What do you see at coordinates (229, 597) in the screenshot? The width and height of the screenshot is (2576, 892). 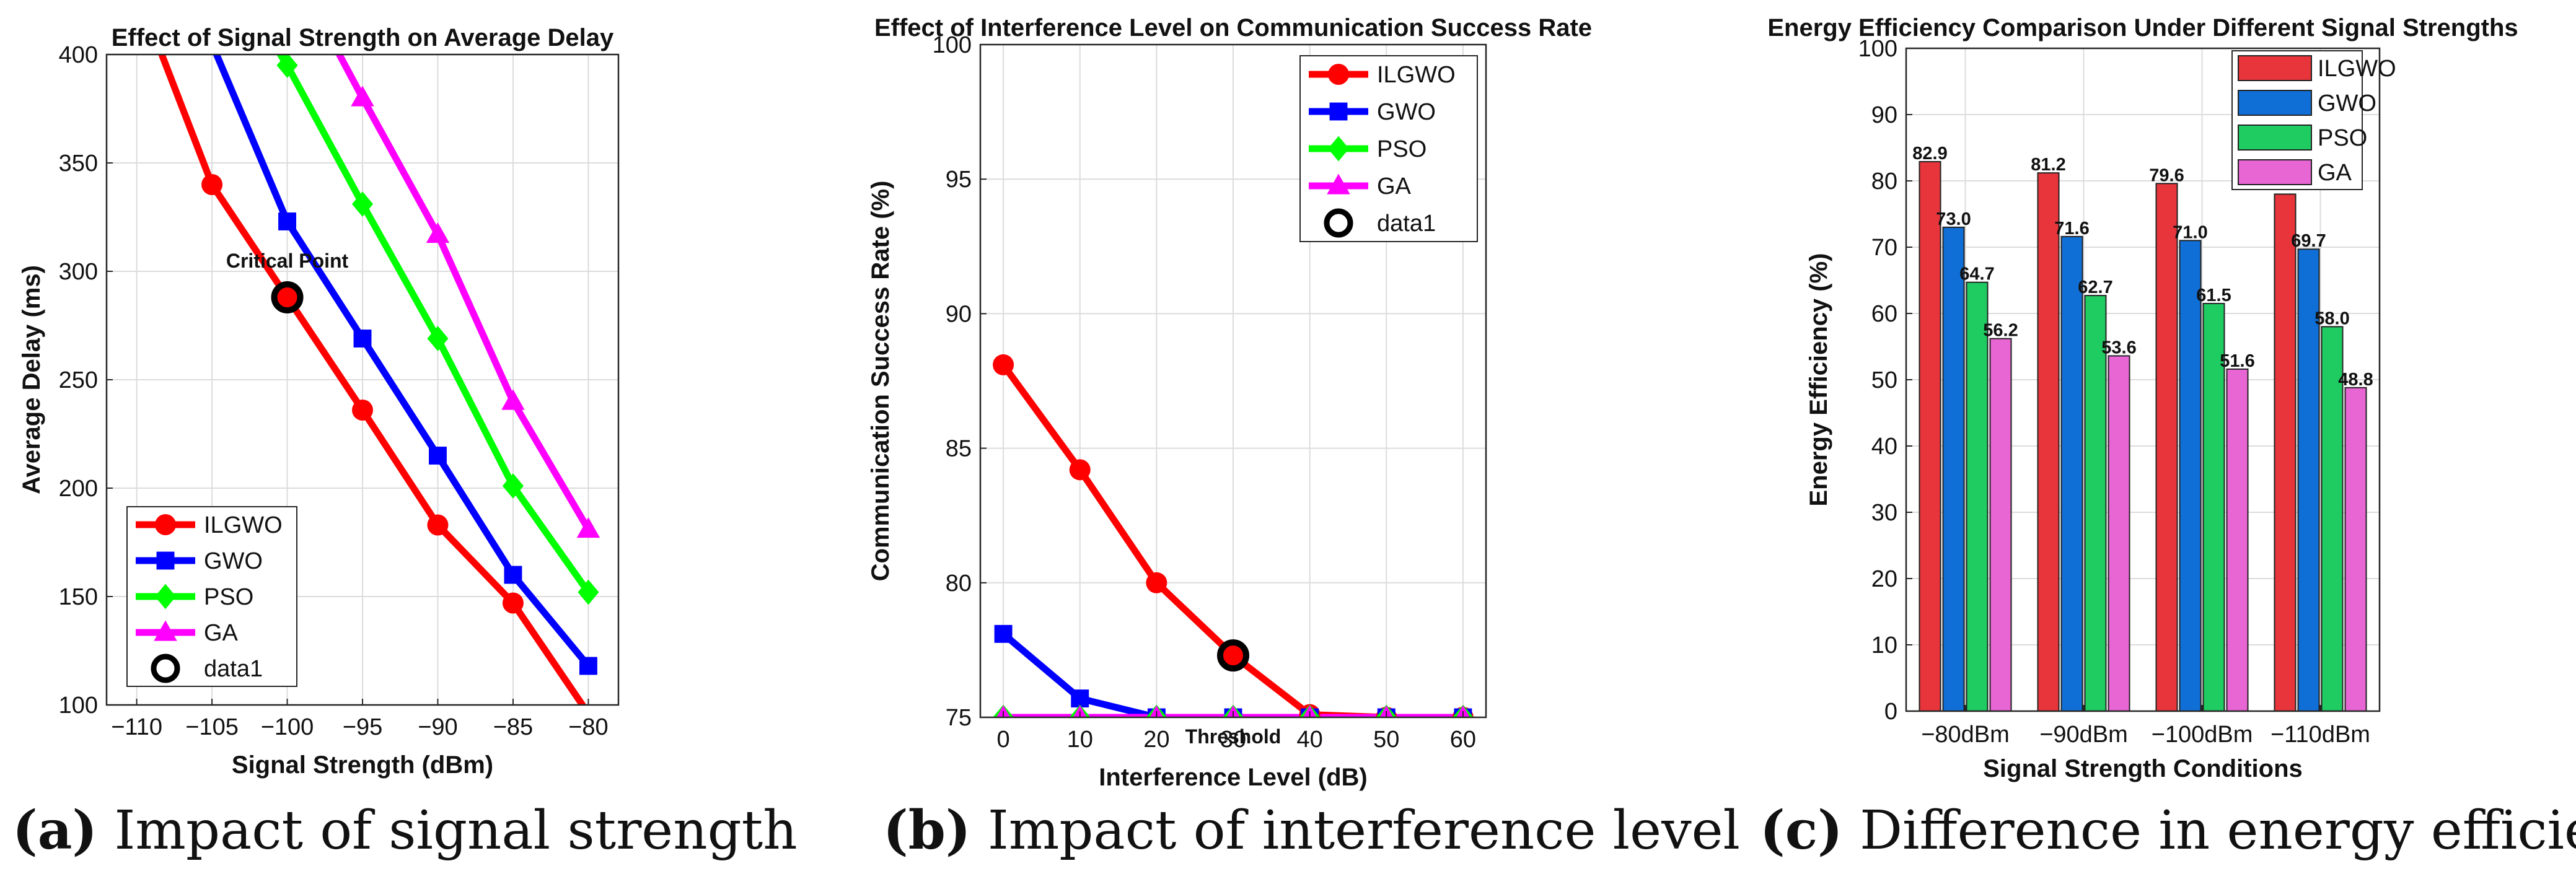 I see `chart-a-legend-label-pso: PSO` at bounding box center [229, 597].